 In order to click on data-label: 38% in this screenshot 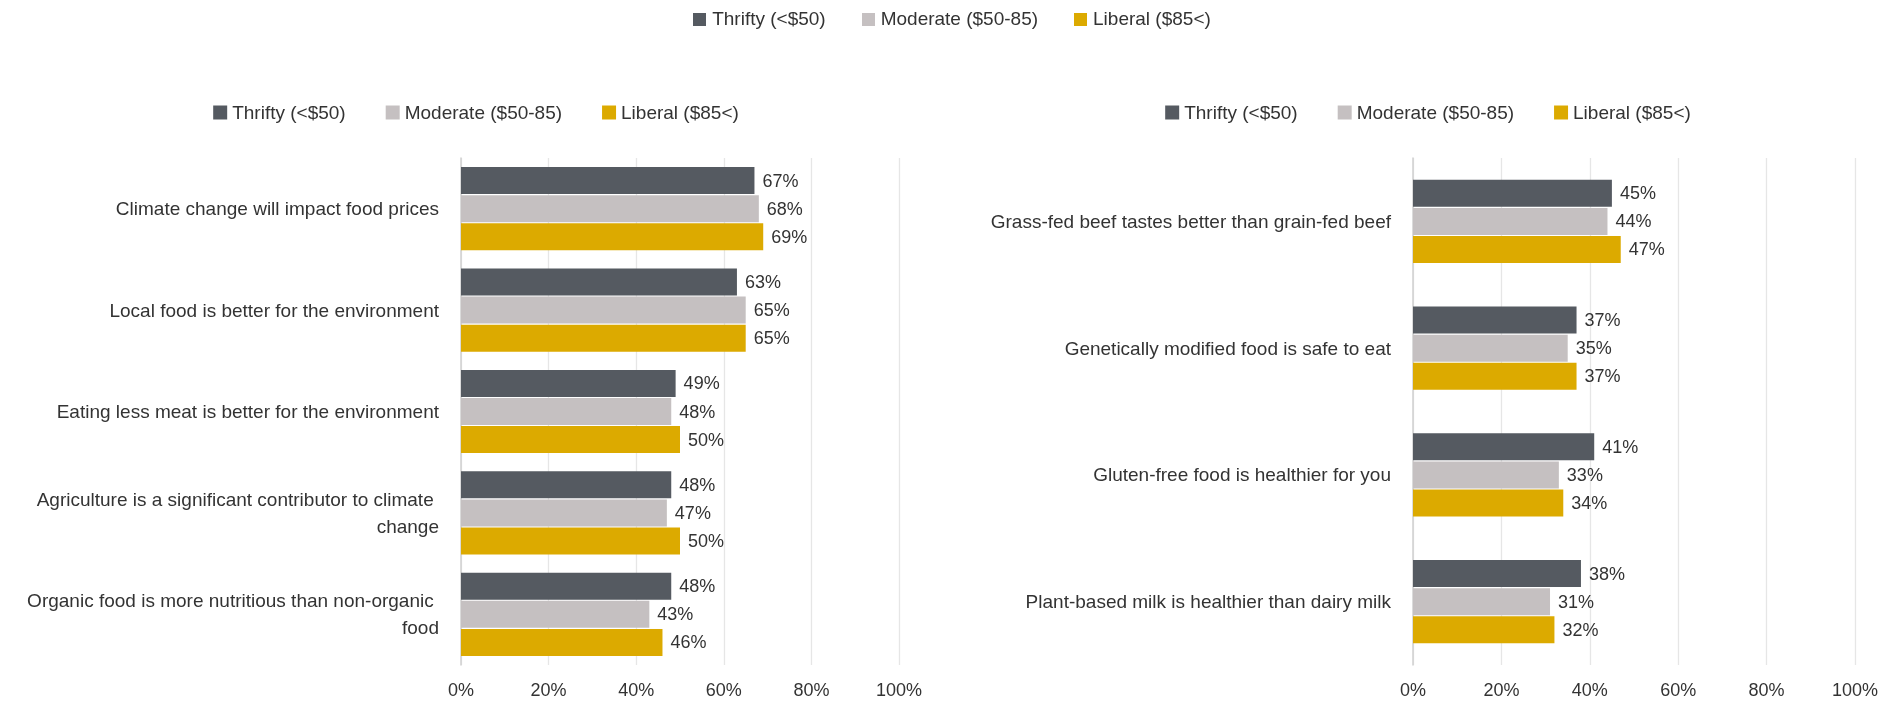, I will do `click(1606, 573)`.